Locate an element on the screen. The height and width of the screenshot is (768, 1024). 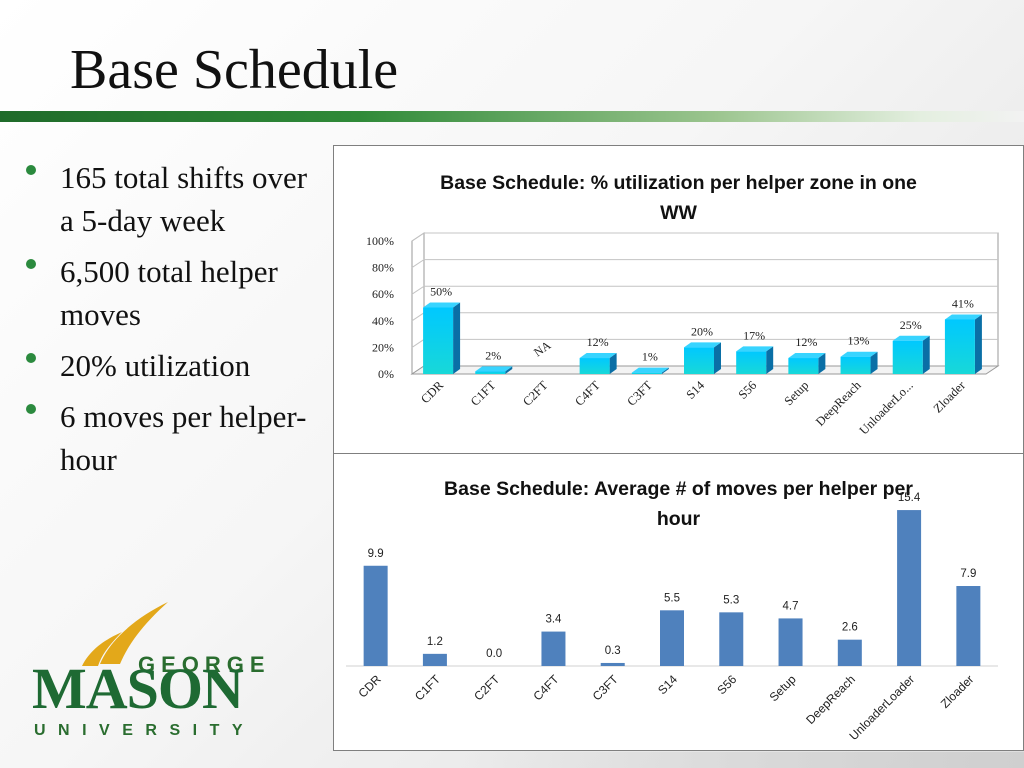
chart2-x-tick: CDR is located at coordinates (369, 686).